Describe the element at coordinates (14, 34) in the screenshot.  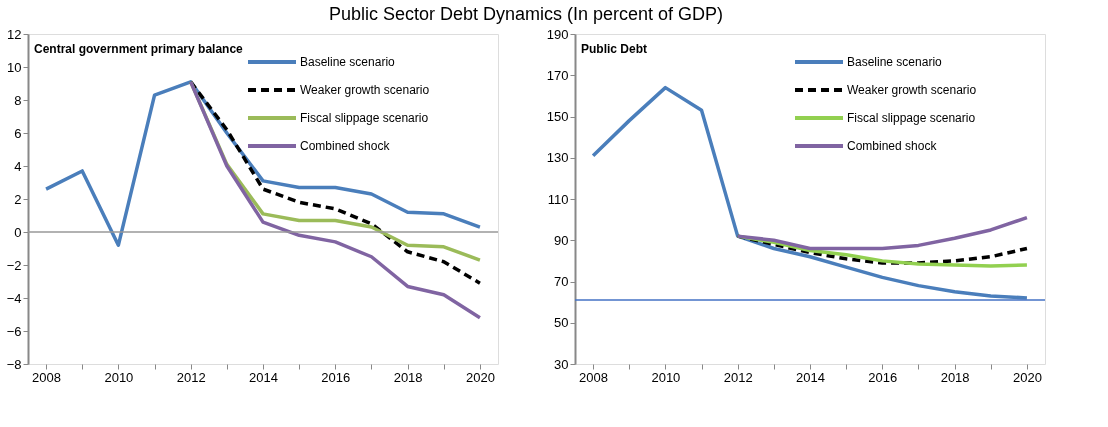
I see `y-tick-label: 12` at that location.